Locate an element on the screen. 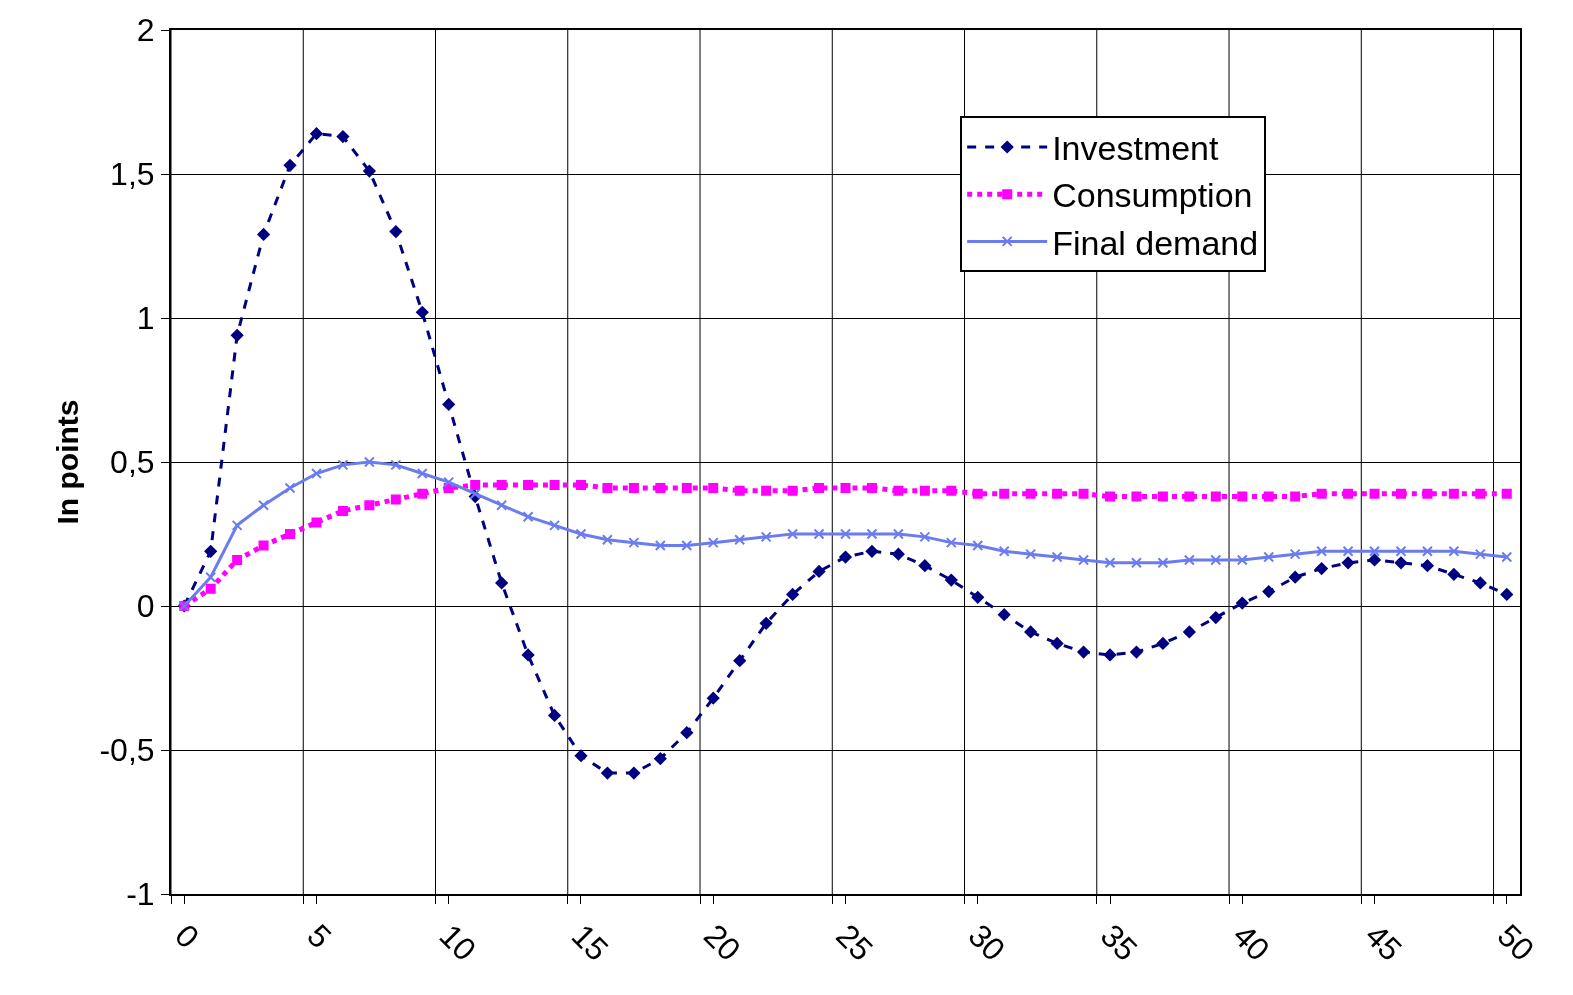 The height and width of the screenshot is (995, 1573). x-tick-label: 0 is located at coordinates (187, 936).